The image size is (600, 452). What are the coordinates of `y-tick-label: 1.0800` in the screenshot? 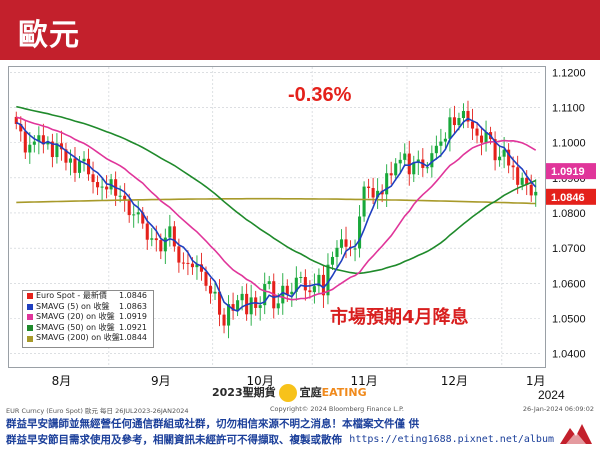 It's located at (569, 214).